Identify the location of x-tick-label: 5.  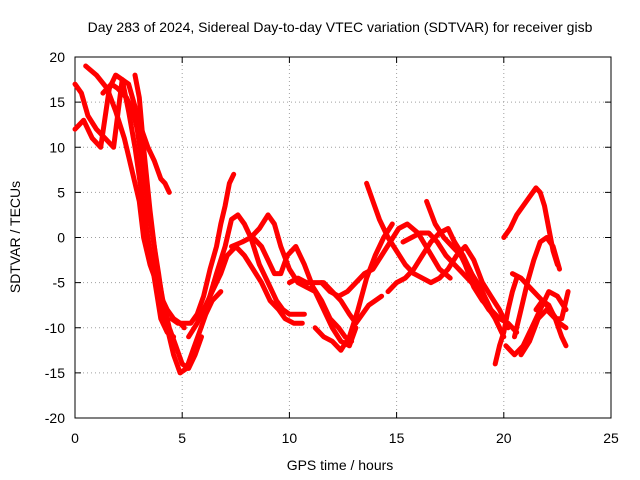
(182, 438).